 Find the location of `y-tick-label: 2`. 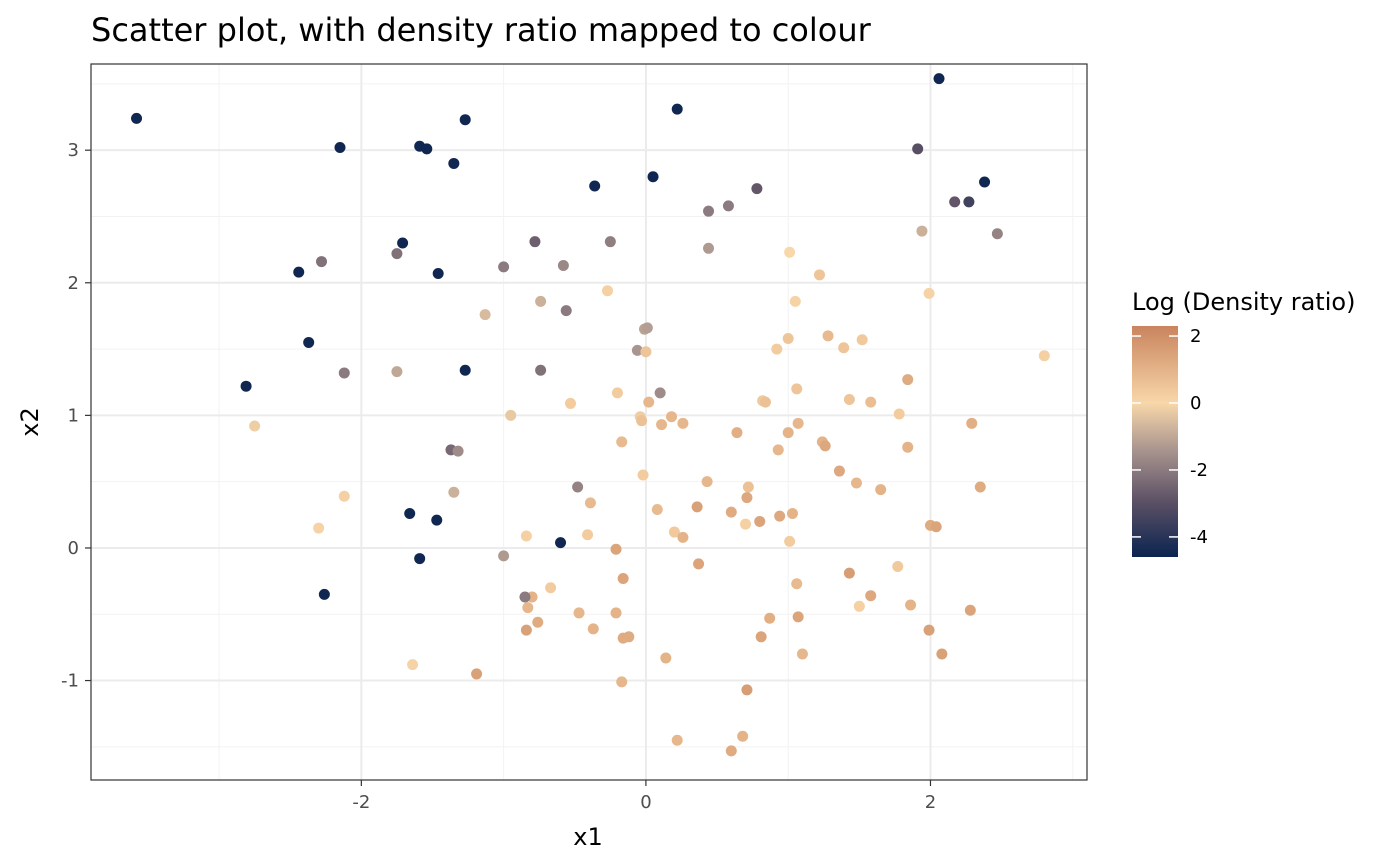

y-tick-label: 2 is located at coordinates (73, 283).